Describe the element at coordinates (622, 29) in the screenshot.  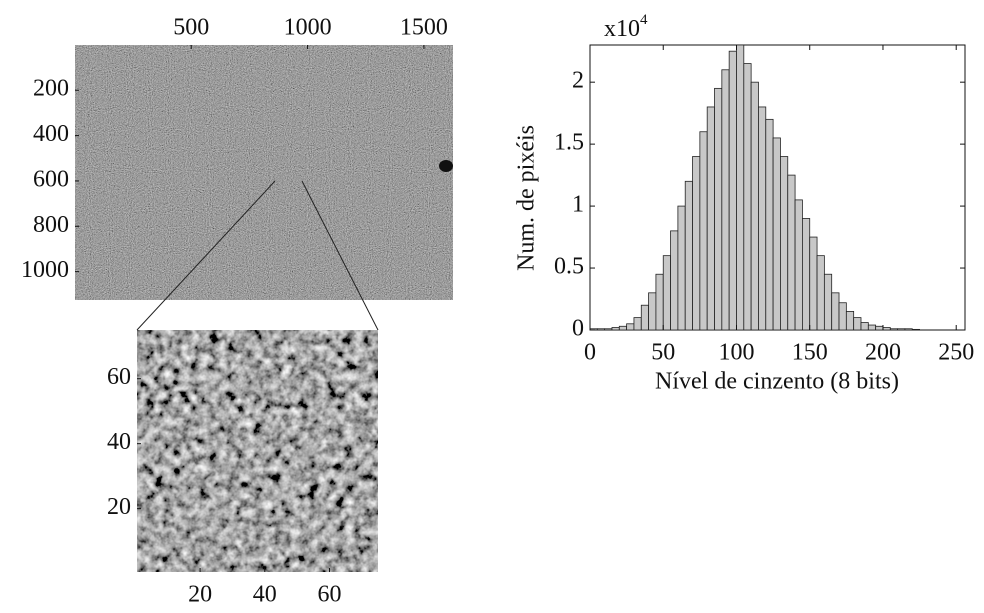
I see `y-multiplier-base: x10` at that location.